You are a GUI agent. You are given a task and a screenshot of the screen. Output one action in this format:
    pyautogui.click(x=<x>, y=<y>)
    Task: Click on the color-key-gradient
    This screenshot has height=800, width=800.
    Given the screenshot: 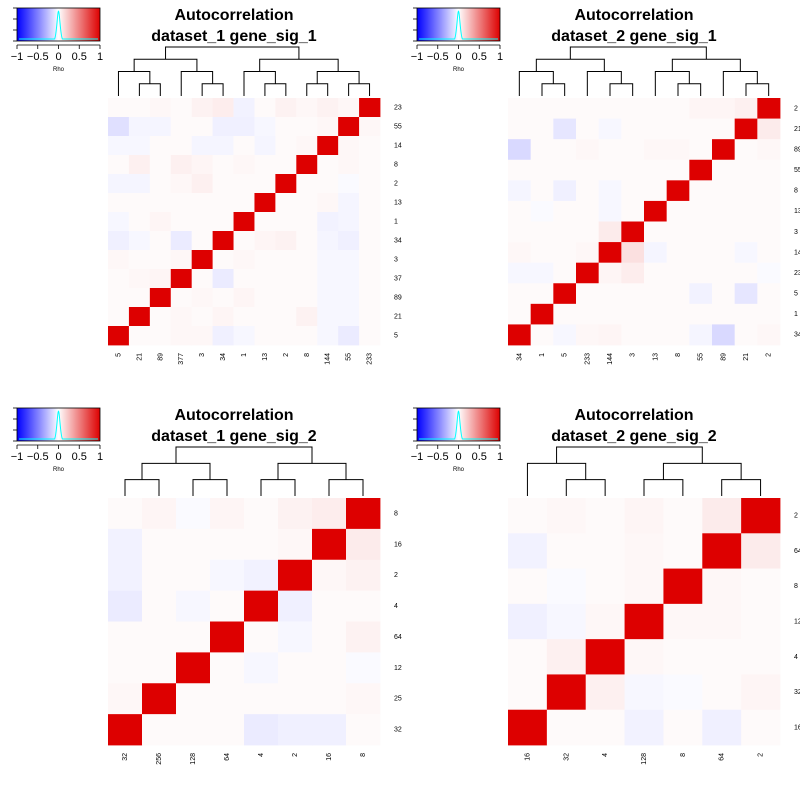 What is the action you would take?
    pyautogui.click(x=458, y=24)
    